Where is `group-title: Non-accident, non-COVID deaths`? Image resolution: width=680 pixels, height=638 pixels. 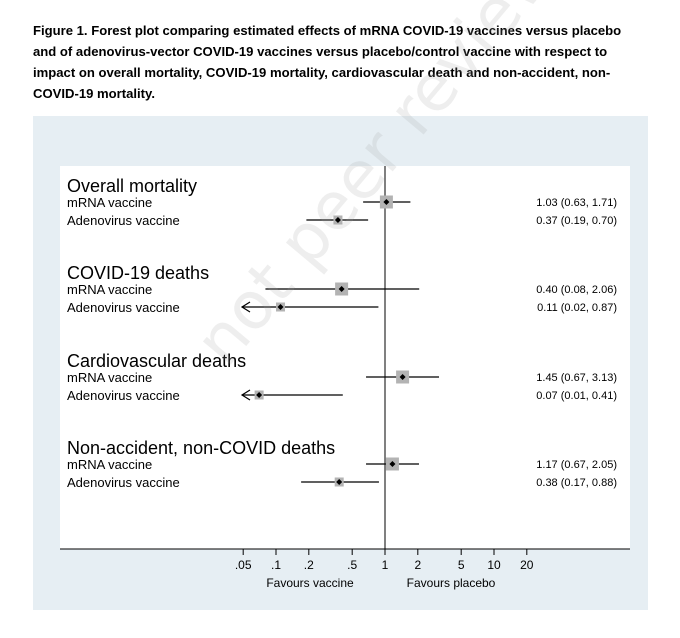 group-title: Non-accident, non-COVID deaths is located at coordinates (201, 448).